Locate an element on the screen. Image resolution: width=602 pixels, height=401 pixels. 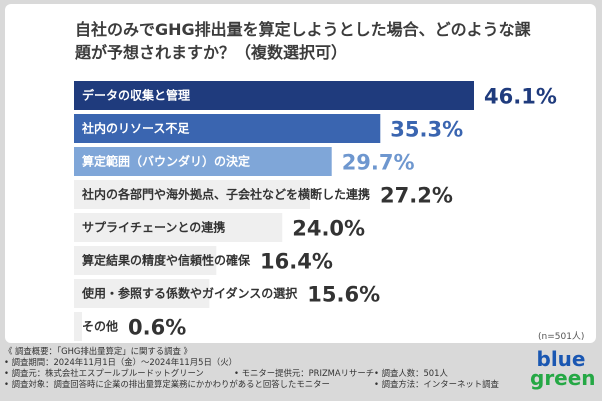
bluegreen-logo: blue green is located at coordinates (563, 368).